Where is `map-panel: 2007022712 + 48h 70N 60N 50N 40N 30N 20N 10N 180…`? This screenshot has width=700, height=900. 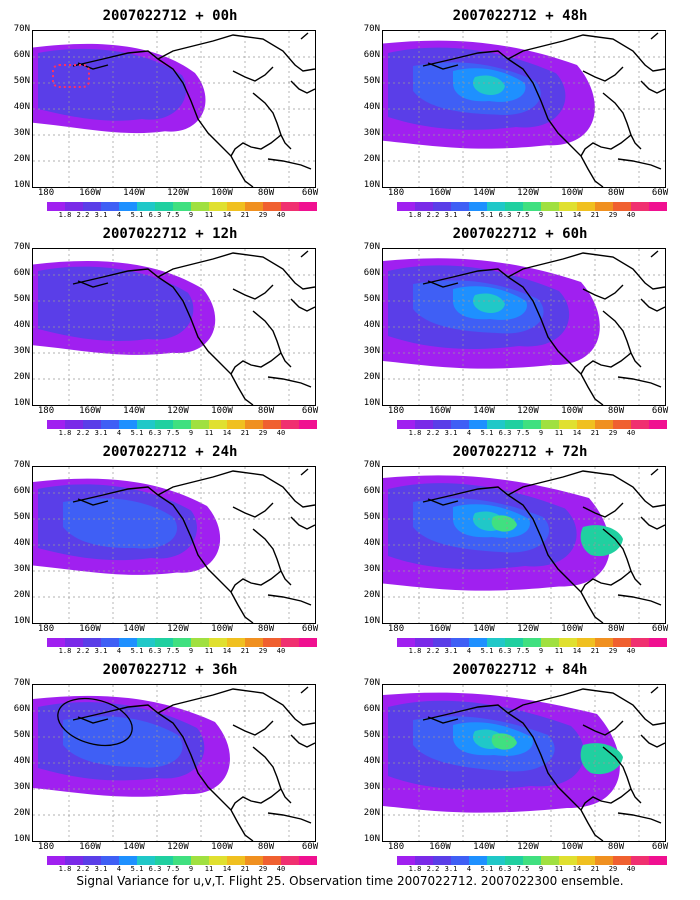
map-panel: 2007022712 + 48h 70N 60N 50N 40N 30N 20N 10N 180… is located at coordinates (520, 109).